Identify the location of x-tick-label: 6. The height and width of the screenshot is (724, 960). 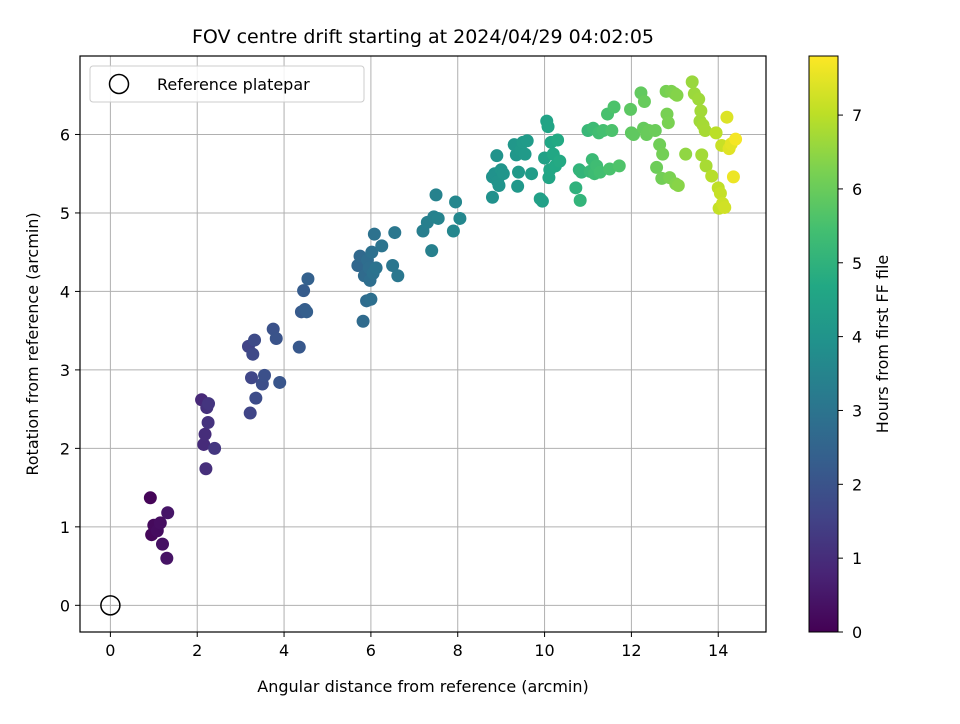
(371, 650).